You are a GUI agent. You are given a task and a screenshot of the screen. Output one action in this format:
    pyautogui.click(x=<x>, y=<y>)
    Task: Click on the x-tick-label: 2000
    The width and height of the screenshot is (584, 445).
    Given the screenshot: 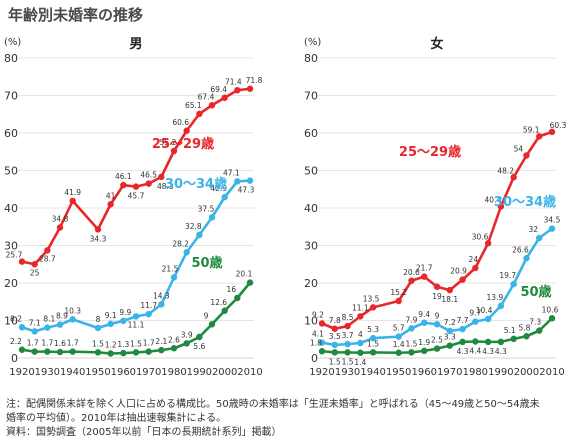 What is the action you would take?
    pyautogui.click(x=224, y=372)
    